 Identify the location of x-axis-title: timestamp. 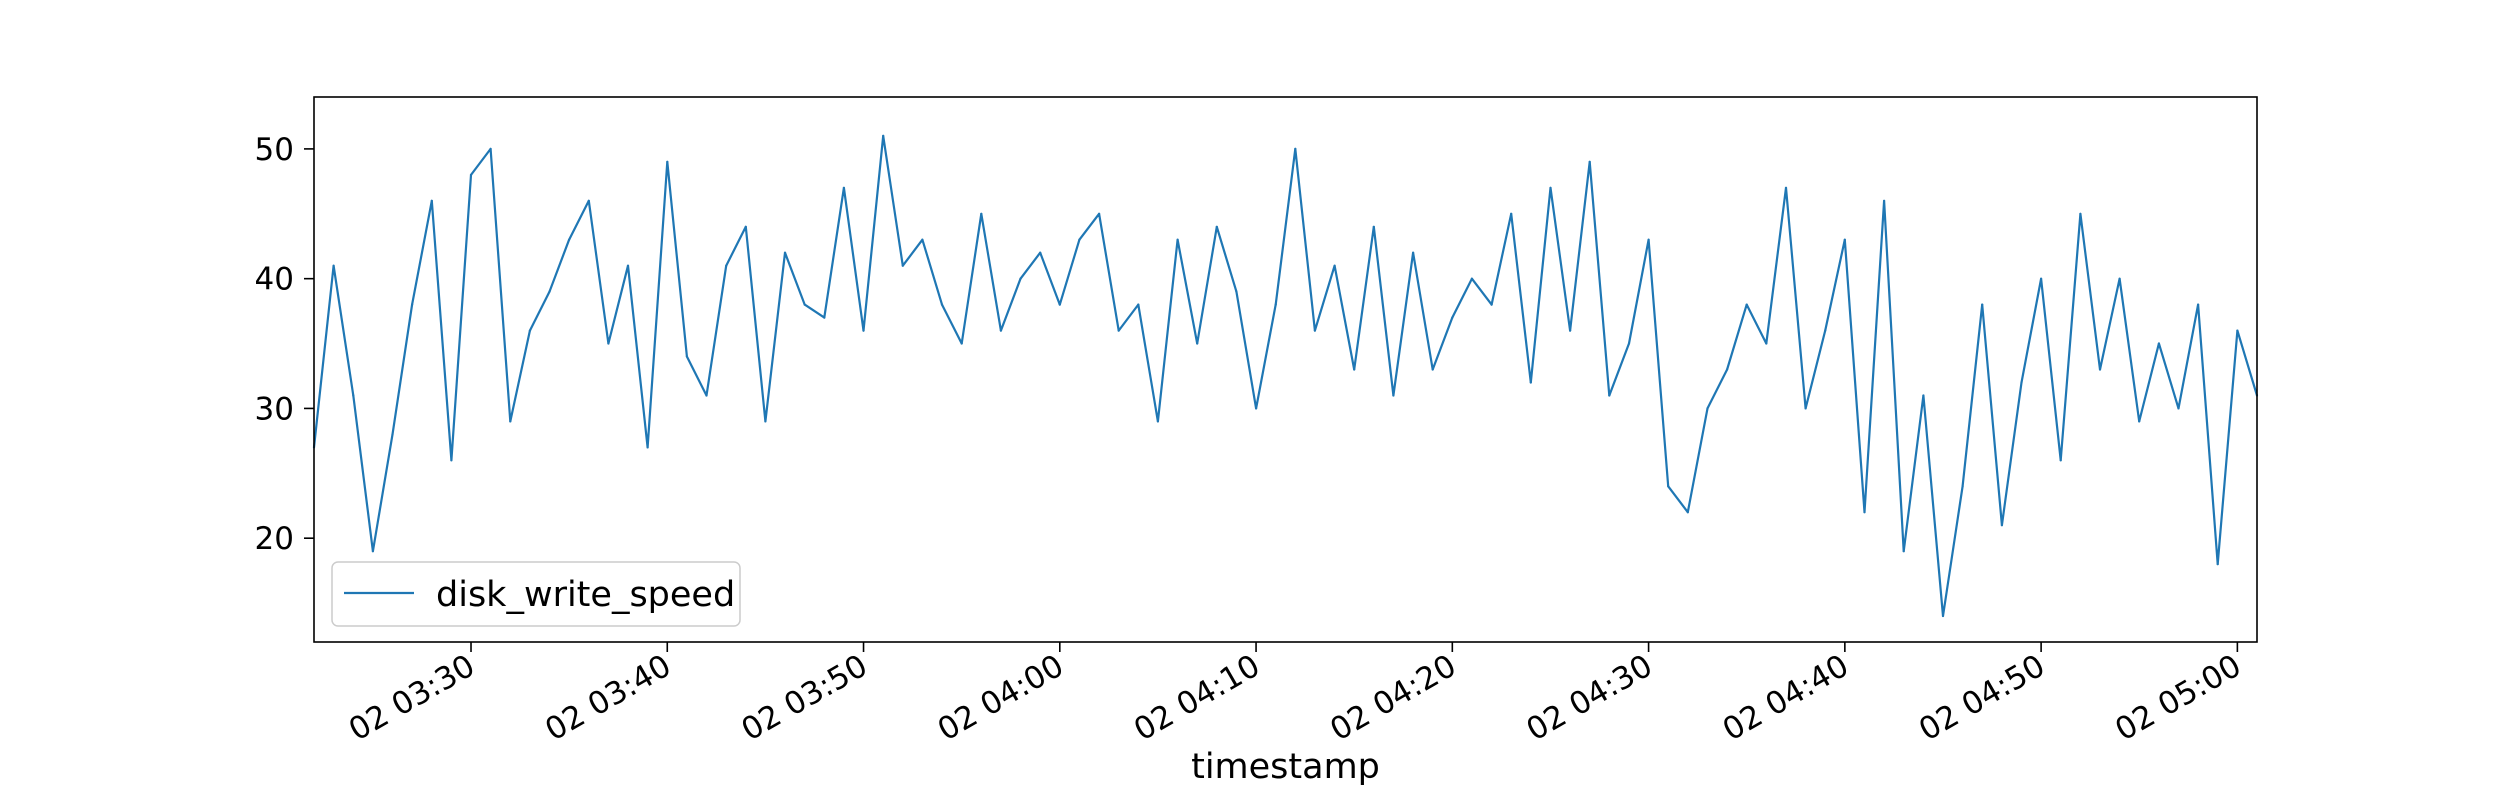
(1285, 767).